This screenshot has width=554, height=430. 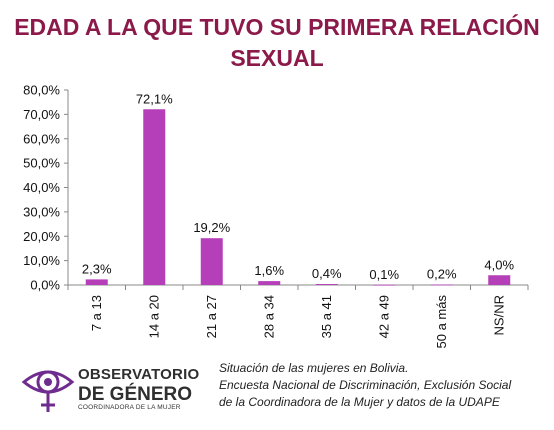 I want to click on y-tick-label: 40,0%, so click(x=41, y=187).